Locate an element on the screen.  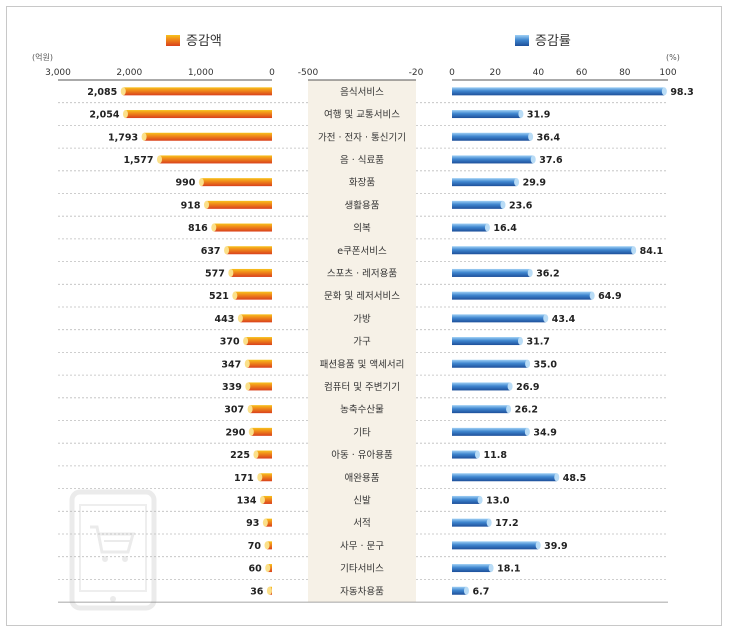
value-label-increase-amount: 370 is located at coordinates (230, 342).